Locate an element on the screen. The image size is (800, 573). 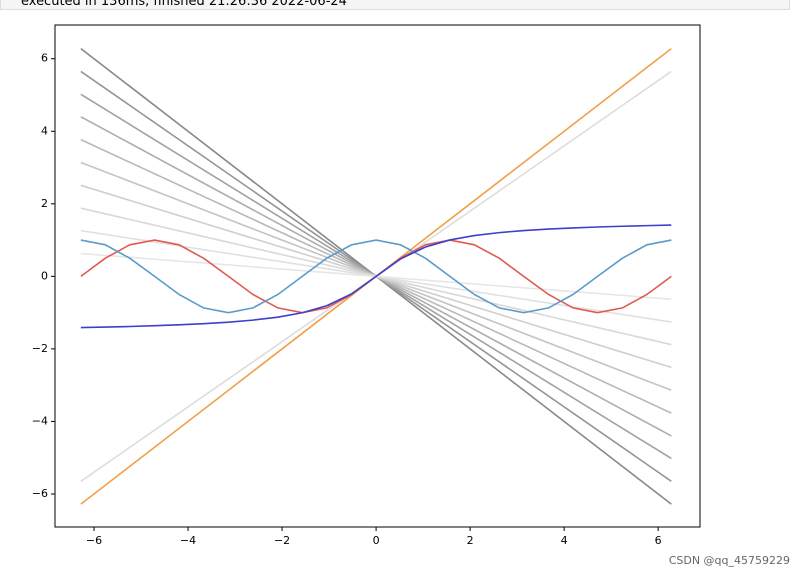
x-tick-label: 0 is located at coordinates (376, 540).